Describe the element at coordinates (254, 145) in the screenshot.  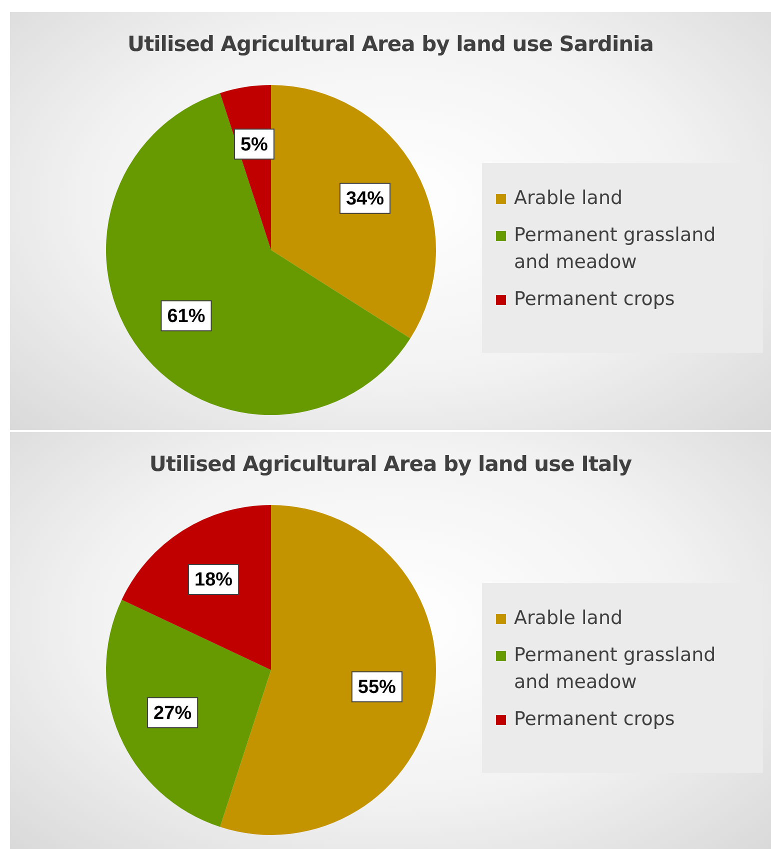
I see `data-label: 5%` at that location.